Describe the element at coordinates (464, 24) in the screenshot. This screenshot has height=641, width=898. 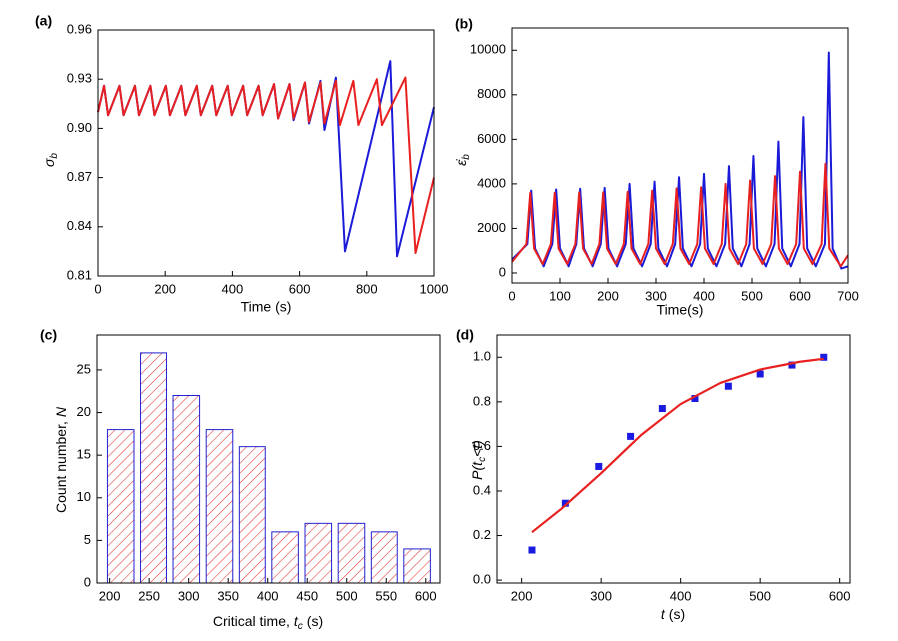
I see `panel-label: (b)` at that location.